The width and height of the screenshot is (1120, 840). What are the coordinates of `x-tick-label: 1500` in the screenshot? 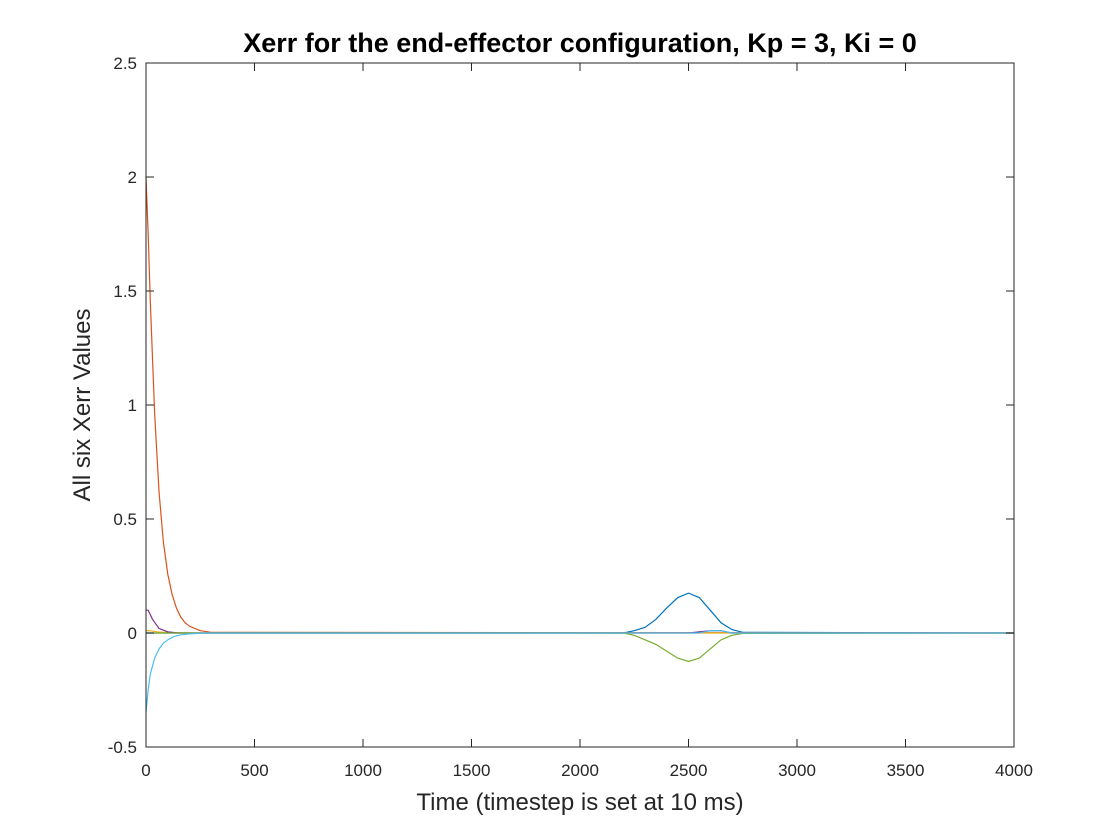 It's located at (472, 770).